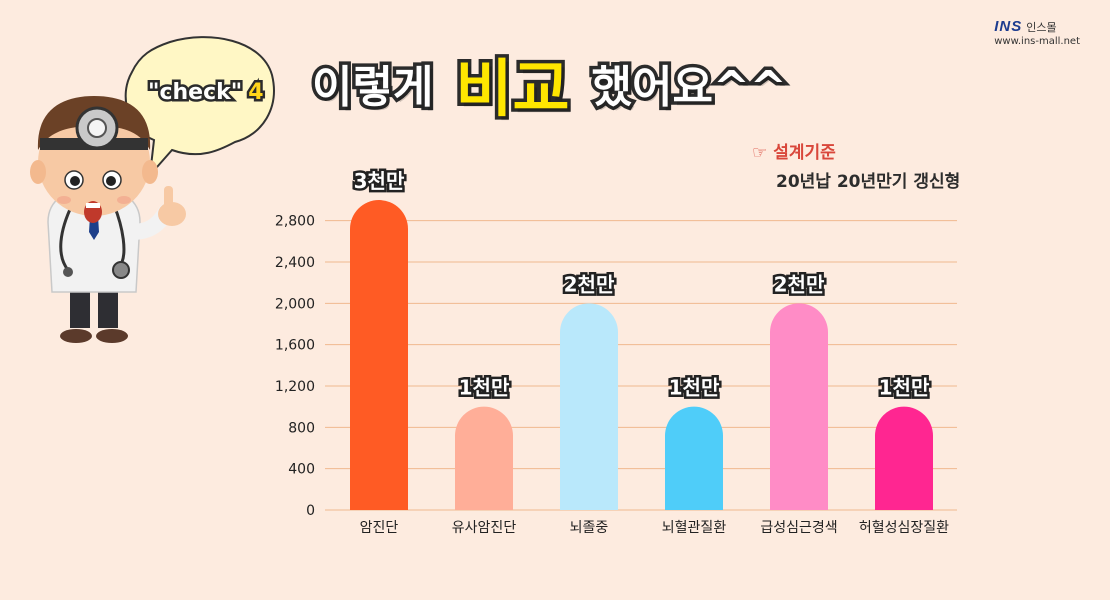 Image resolution: width=1110 pixels, height=600 pixels. Describe the element at coordinates (689, 88) in the screenshot. I see `title-part2: 했어요^^` at that location.